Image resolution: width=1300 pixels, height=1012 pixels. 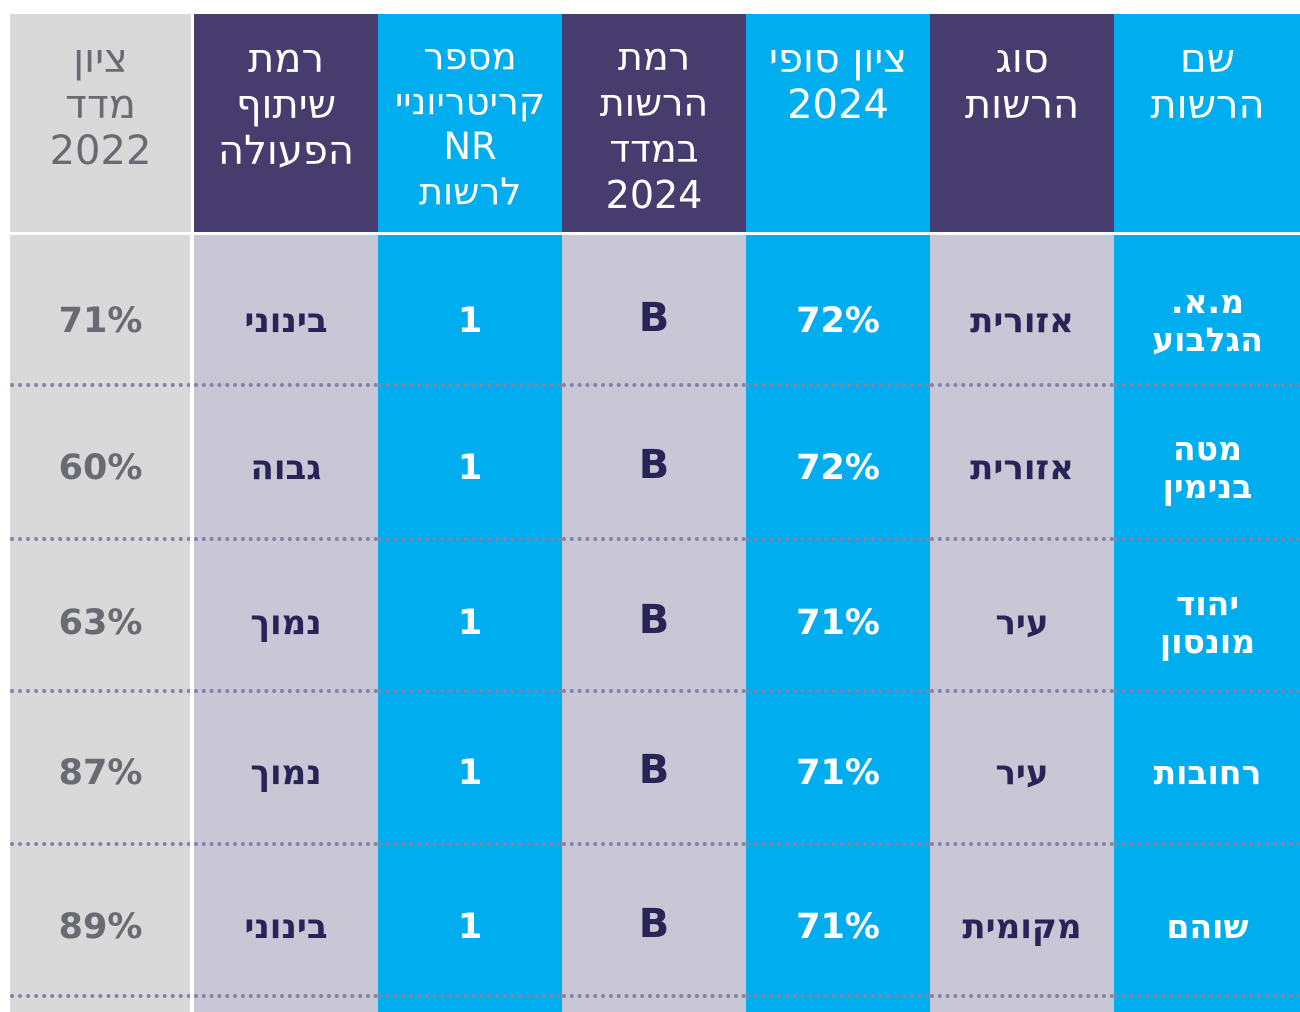 What do you see at coordinates (470, 124) in the screenshot?
I see `header-nr-criteria-count: מספר קריטריוניי NR לרשות` at bounding box center [470, 124].